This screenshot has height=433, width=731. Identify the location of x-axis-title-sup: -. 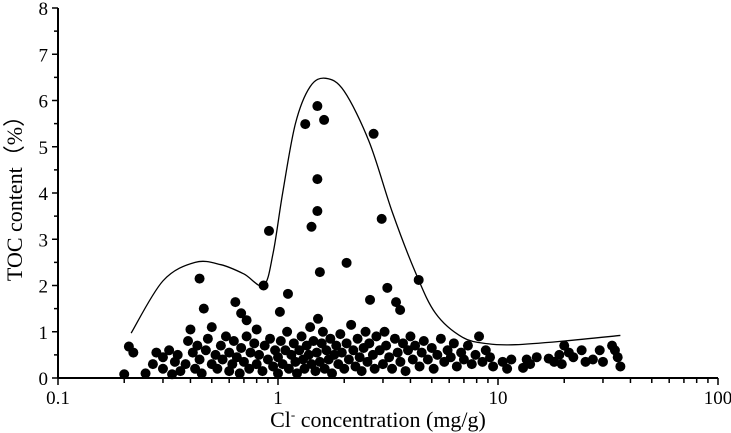
(293, 414).